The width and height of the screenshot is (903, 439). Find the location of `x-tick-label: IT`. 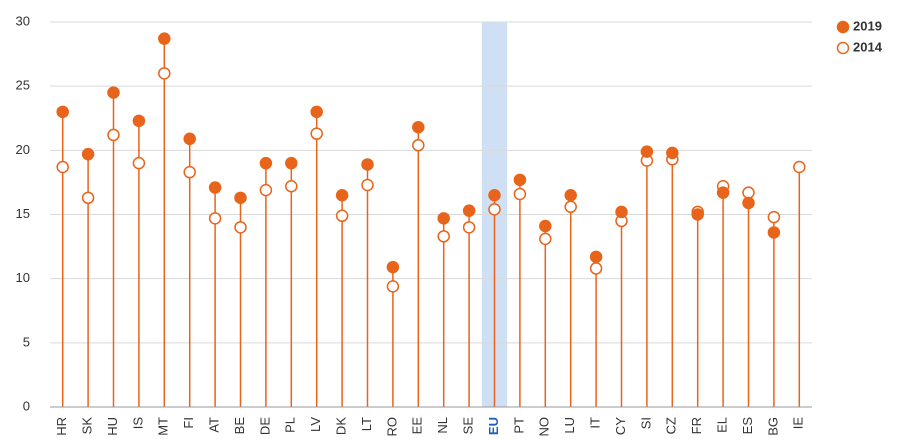

x-tick-label: IT is located at coordinates (595, 423).